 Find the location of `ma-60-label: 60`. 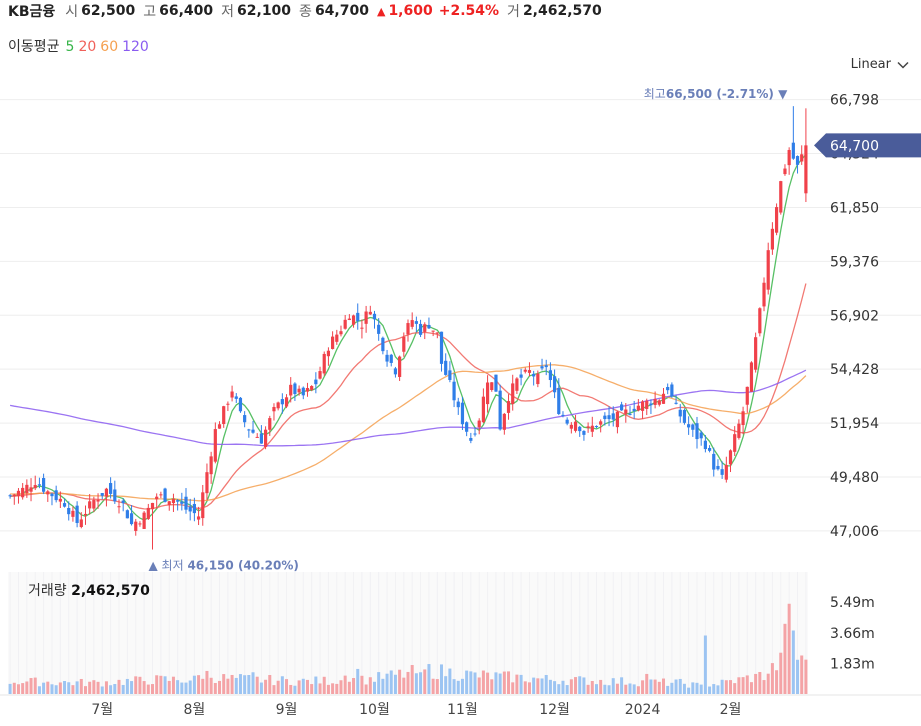

ma-60-label: 60 is located at coordinates (109, 47).